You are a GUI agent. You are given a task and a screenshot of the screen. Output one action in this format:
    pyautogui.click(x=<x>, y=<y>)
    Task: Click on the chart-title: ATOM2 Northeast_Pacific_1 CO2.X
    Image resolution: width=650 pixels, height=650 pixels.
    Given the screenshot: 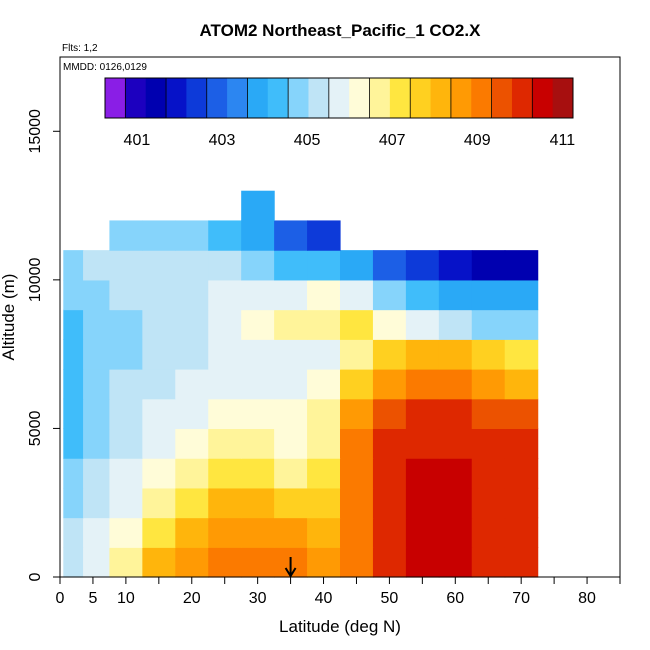 What is the action you would take?
    pyautogui.click(x=341, y=30)
    